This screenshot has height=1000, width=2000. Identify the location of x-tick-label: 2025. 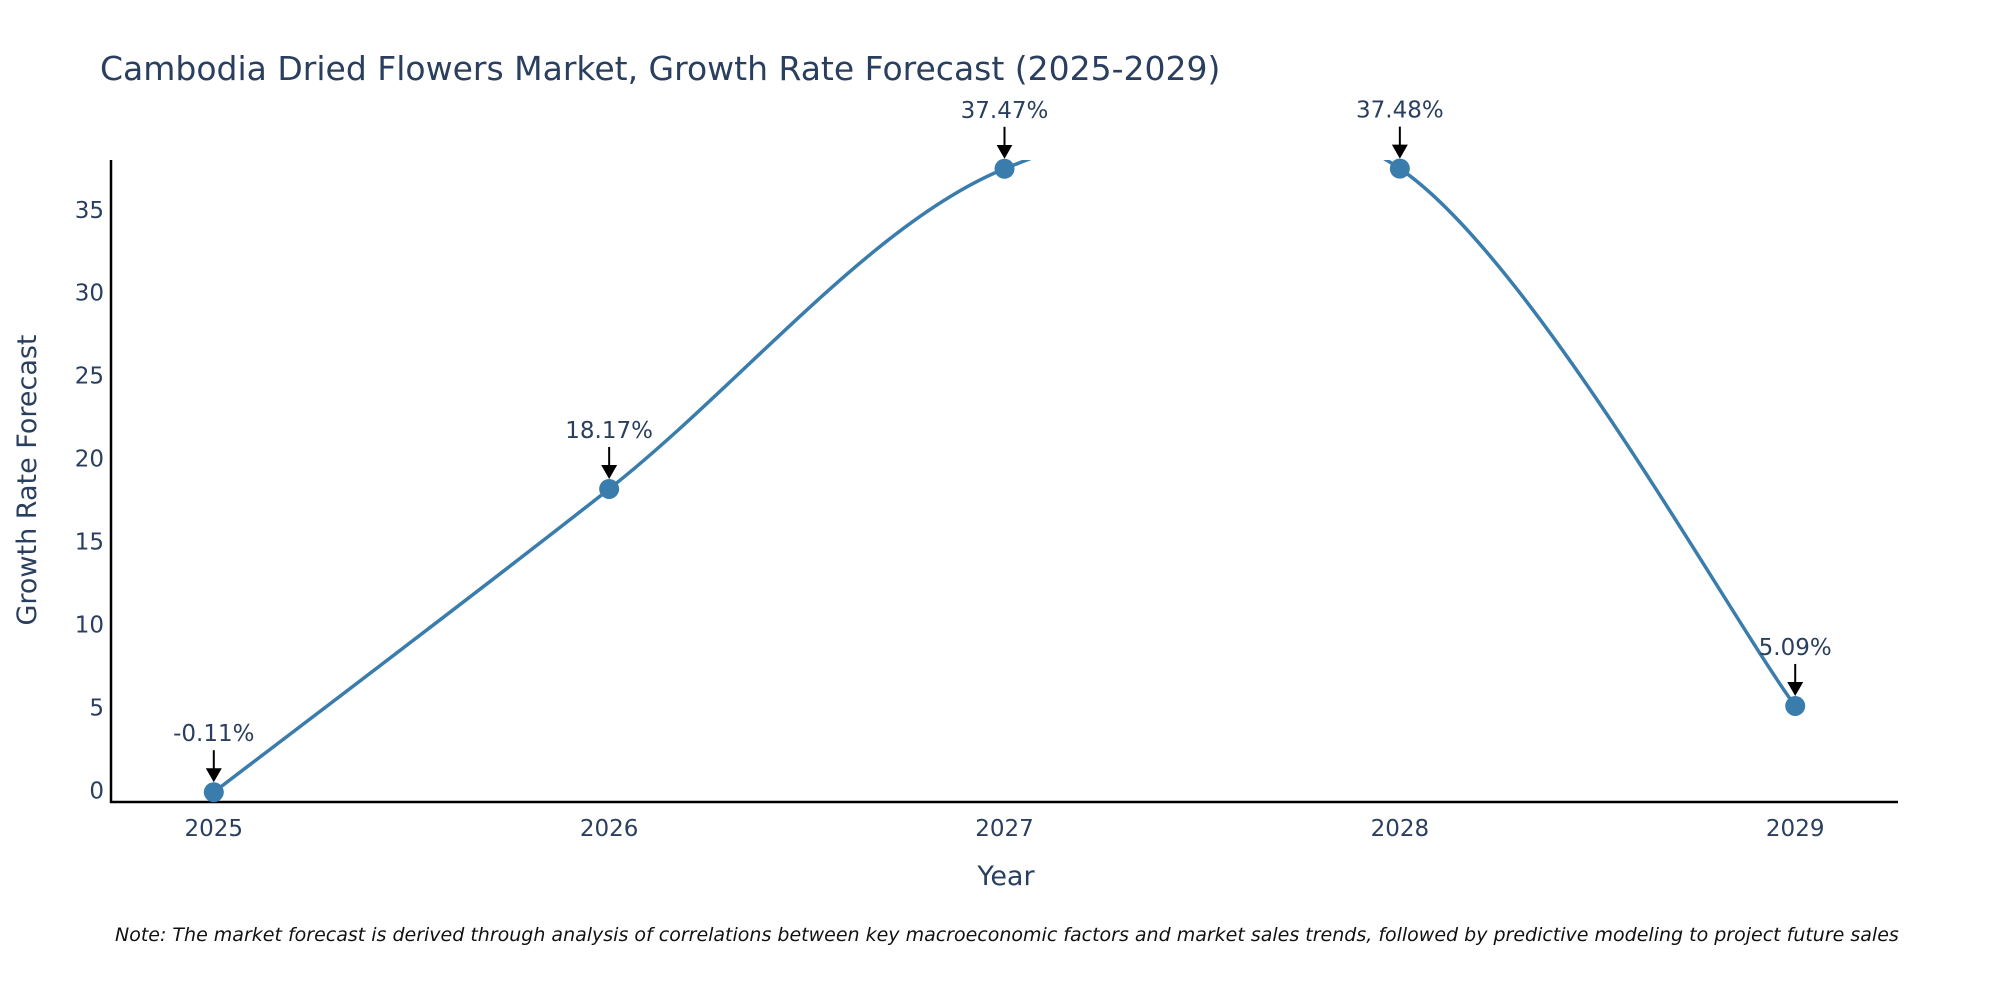
(214, 829).